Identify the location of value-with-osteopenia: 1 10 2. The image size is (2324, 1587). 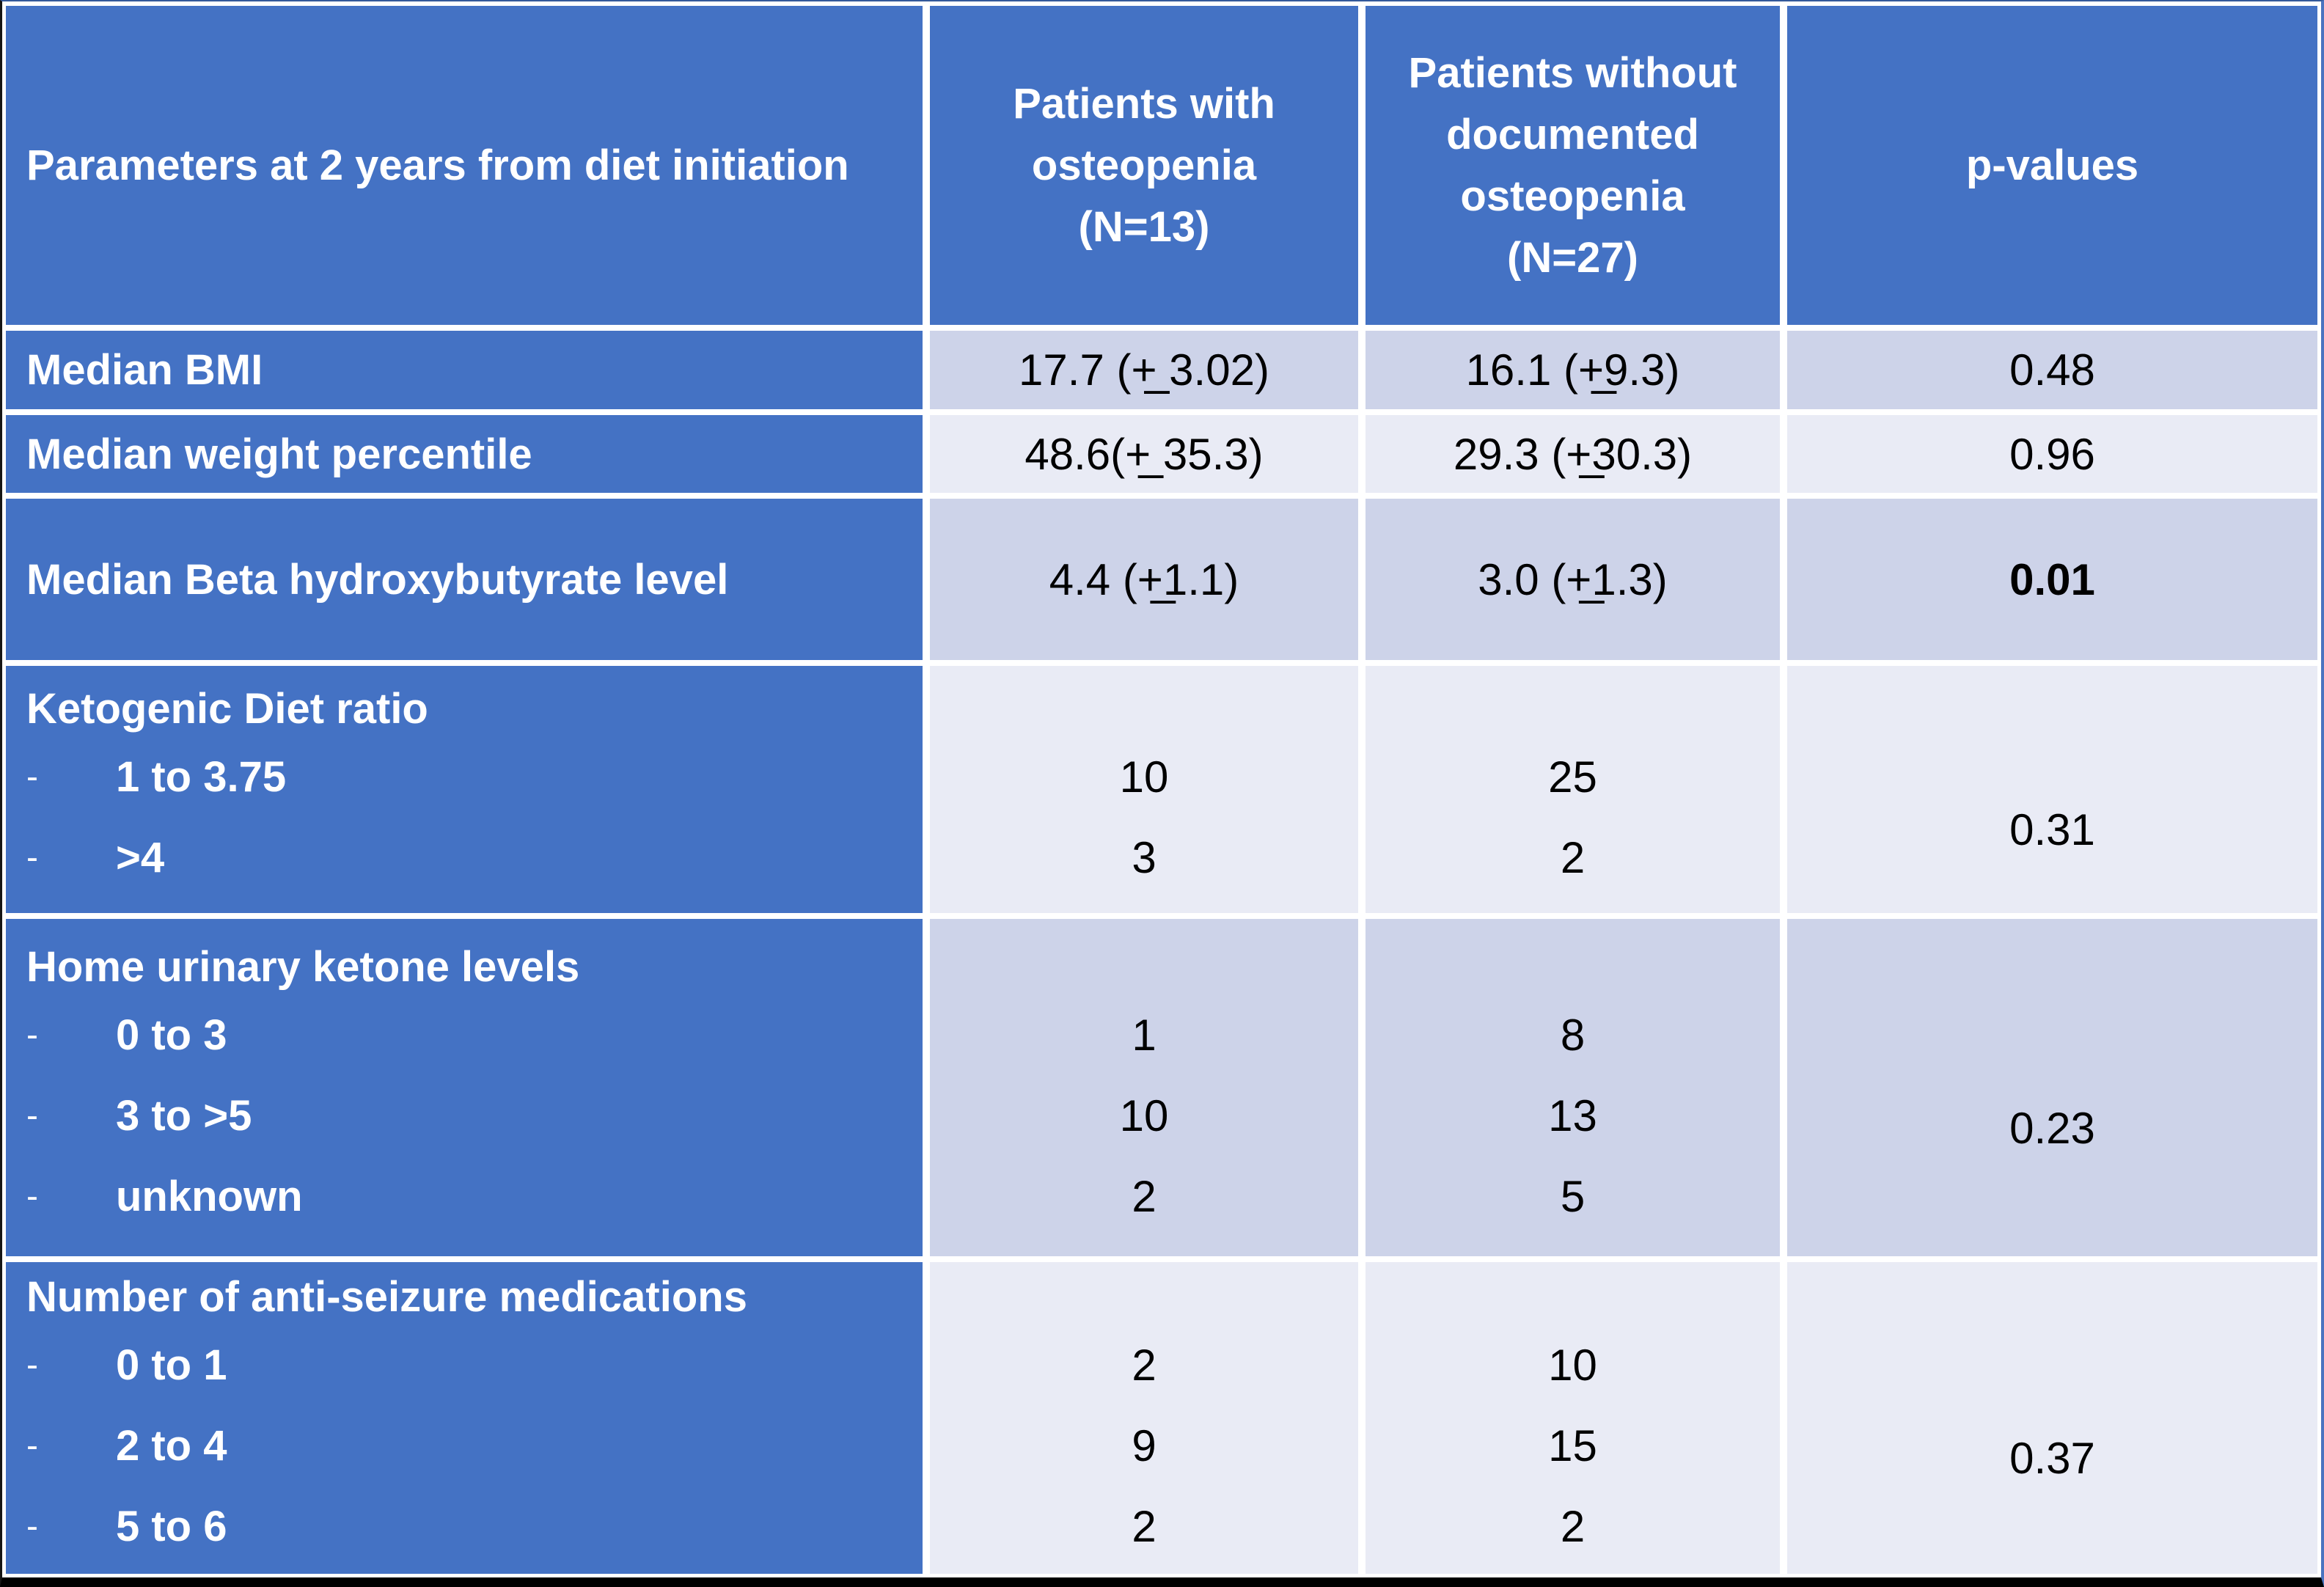
(1144, 1087).